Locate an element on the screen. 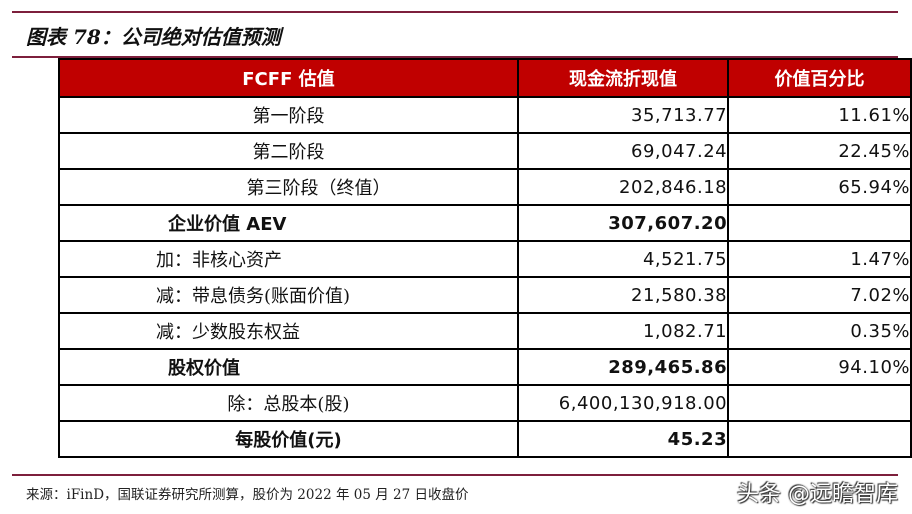 This screenshot has height=514, width=912. header-fcff: FCFF 估值 is located at coordinates (288, 78).